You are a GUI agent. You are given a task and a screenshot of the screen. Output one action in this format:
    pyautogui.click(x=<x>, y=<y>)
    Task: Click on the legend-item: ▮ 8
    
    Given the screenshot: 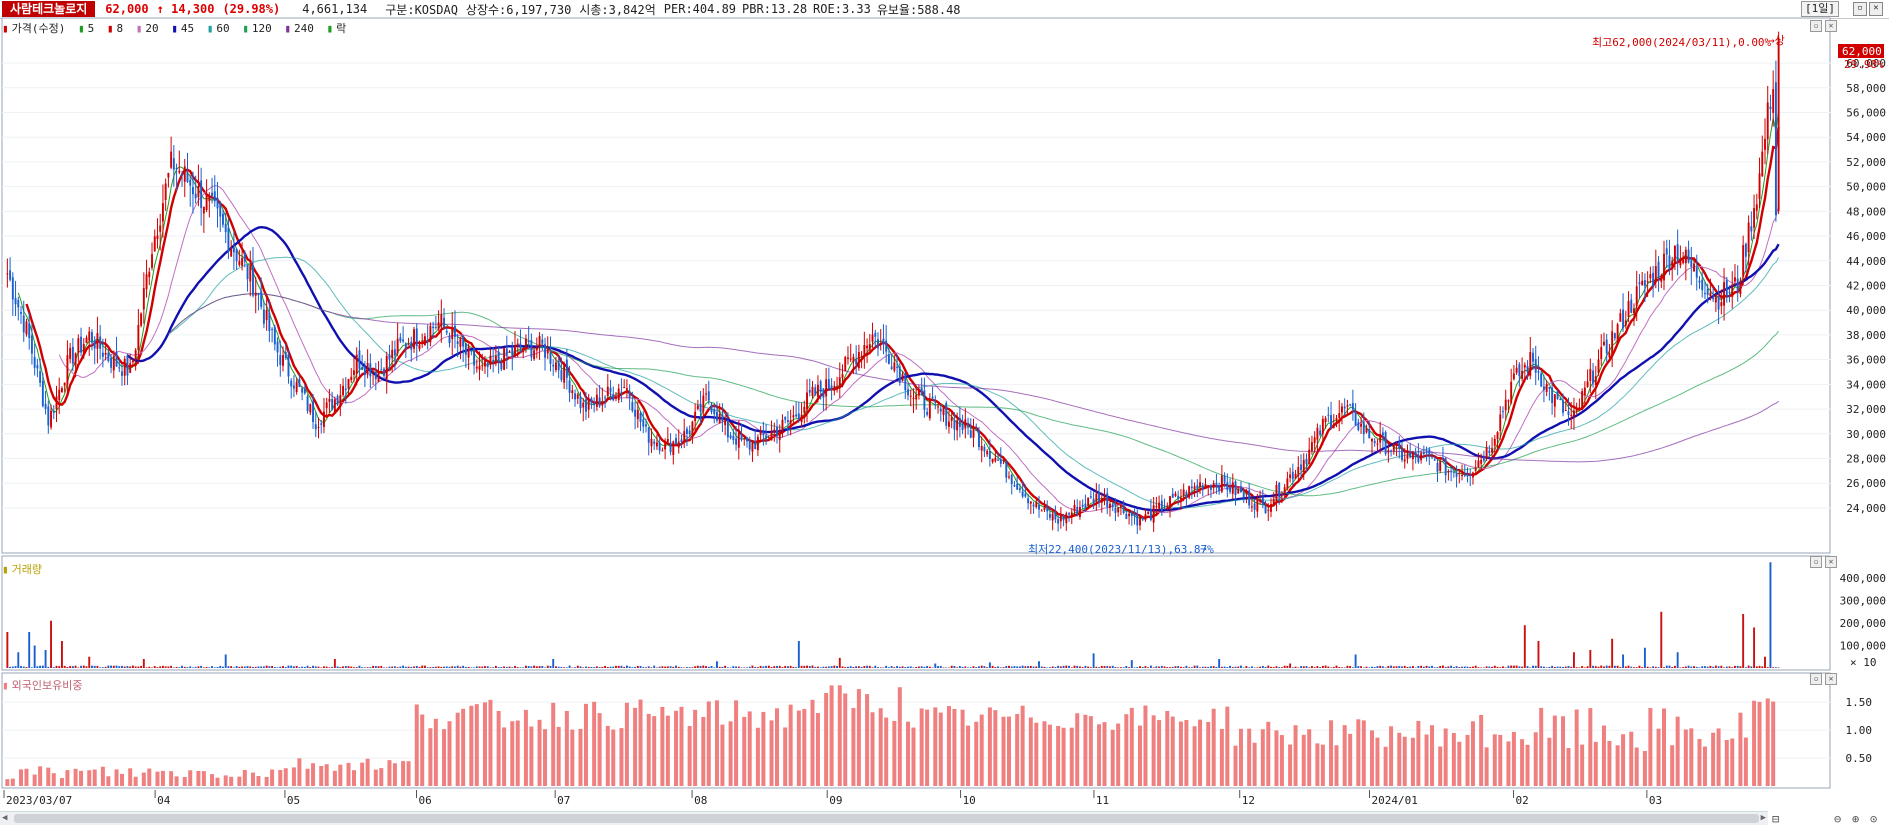 What is the action you would take?
    pyautogui.click(x=115, y=28)
    